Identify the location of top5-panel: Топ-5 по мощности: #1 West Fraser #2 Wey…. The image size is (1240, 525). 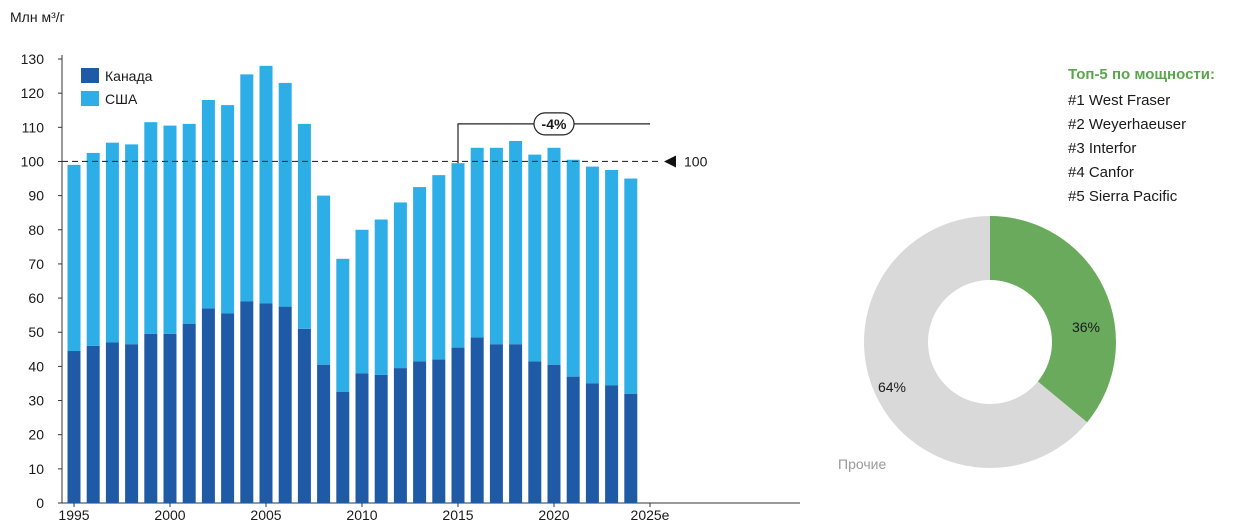
(1141, 137).